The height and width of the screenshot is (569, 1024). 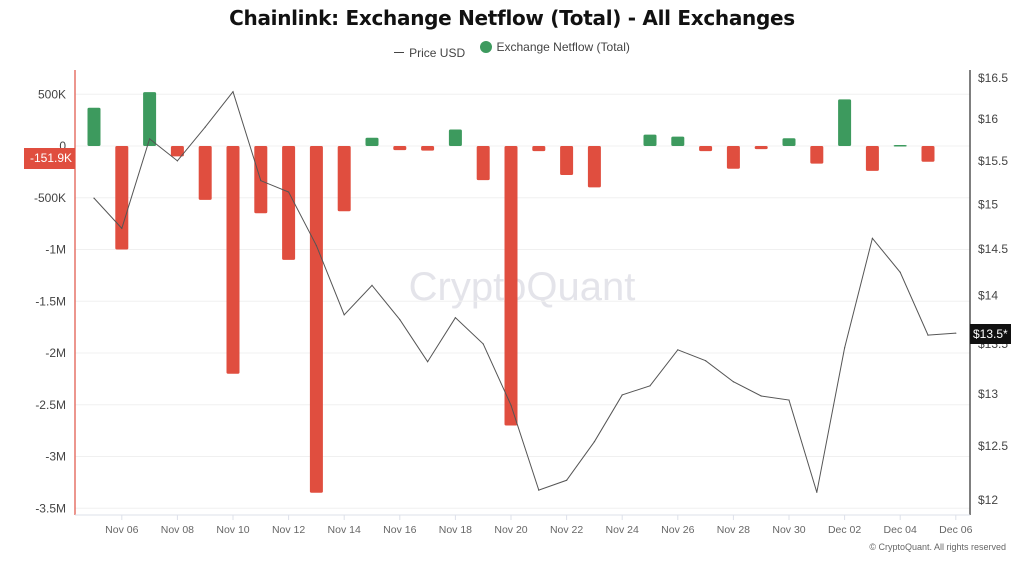 What do you see at coordinates (988, 394) in the screenshot?
I see `y-right-tick-label: $13` at bounding box center [988, 394].